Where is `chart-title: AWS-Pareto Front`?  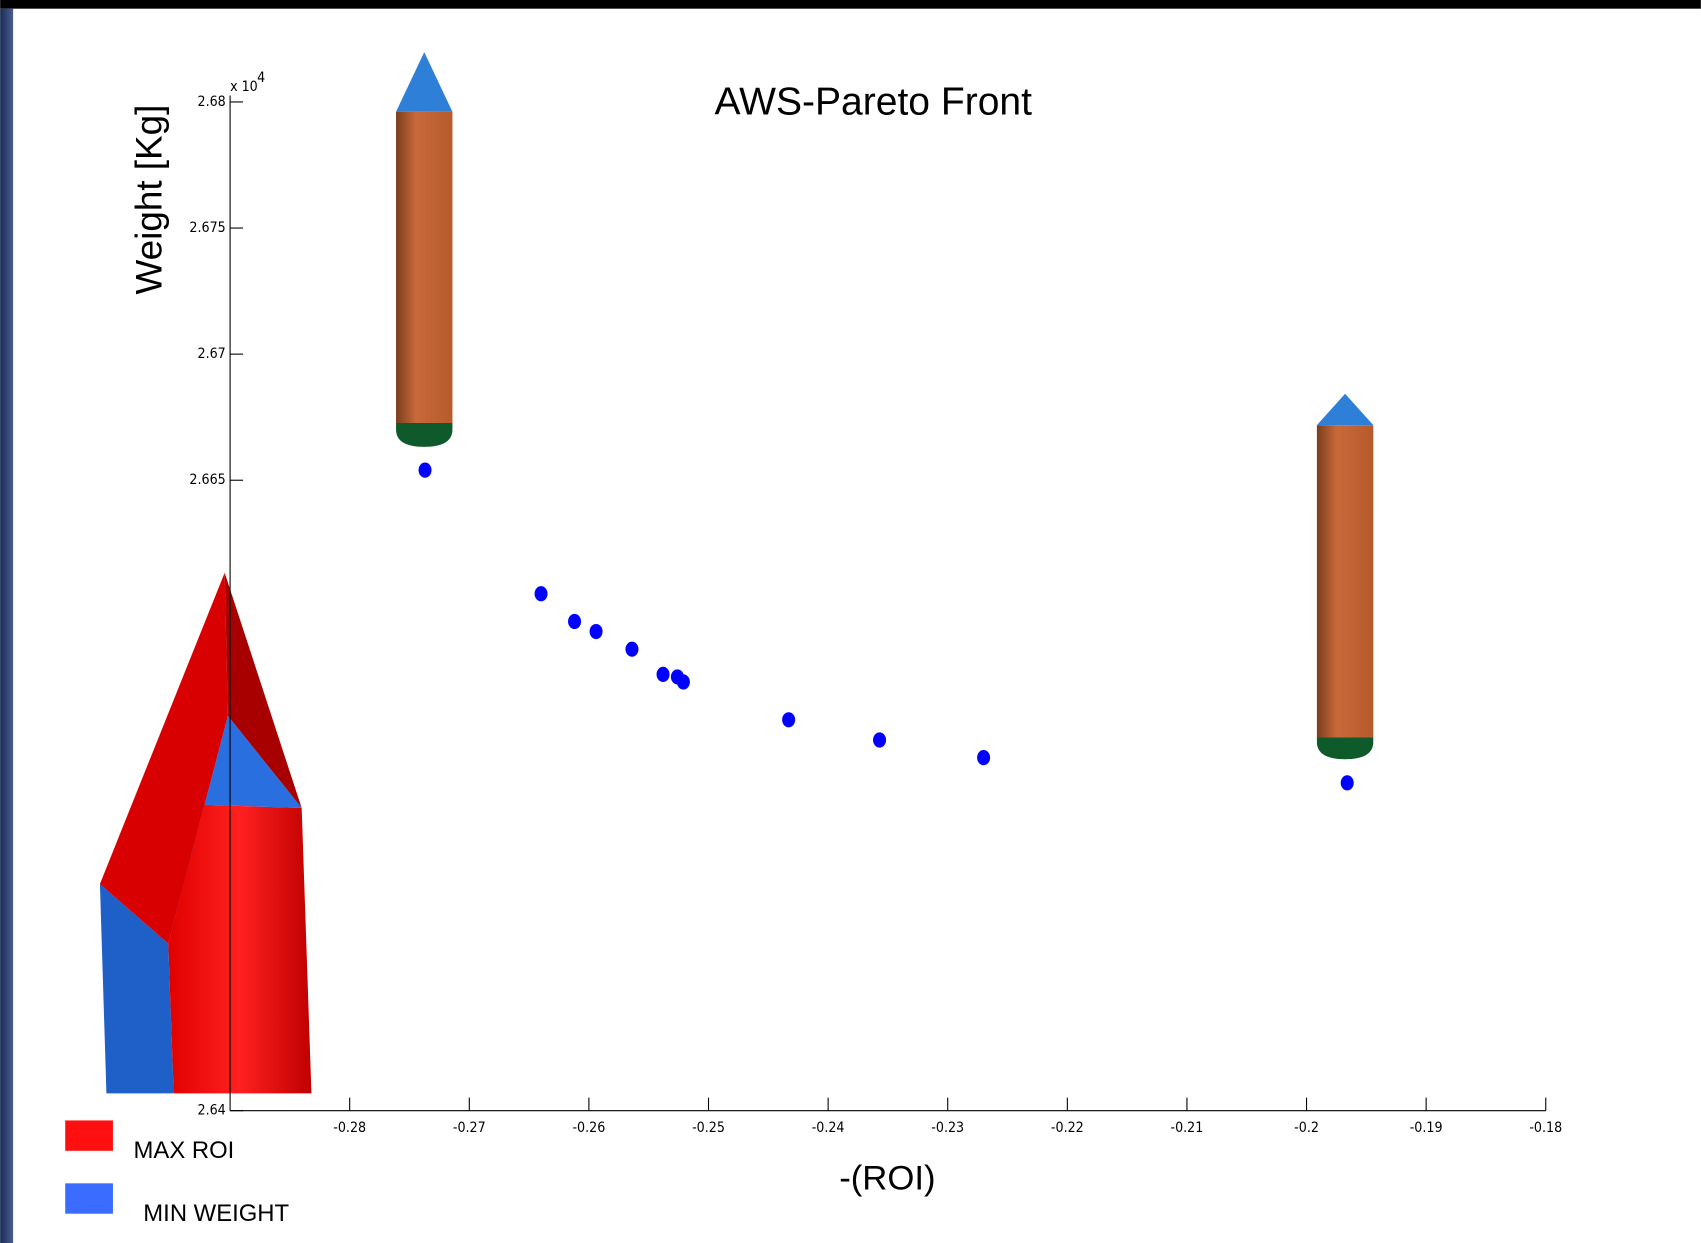
chart-title: AWS-Pareto Front is located at coordinates (874, 101).